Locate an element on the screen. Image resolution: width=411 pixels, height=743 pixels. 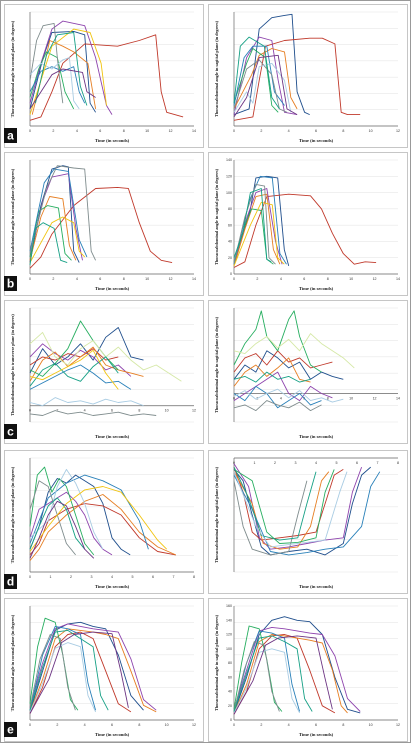
y-tick-label: 140 is located at coordinates (229, 620).